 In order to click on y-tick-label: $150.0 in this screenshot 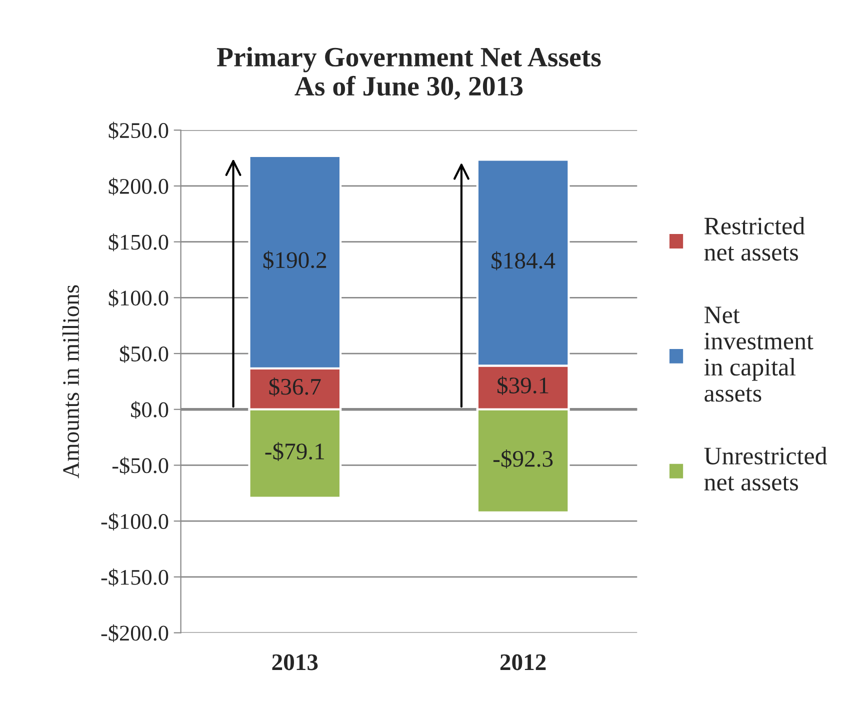, I will do `click(138, 242)`.